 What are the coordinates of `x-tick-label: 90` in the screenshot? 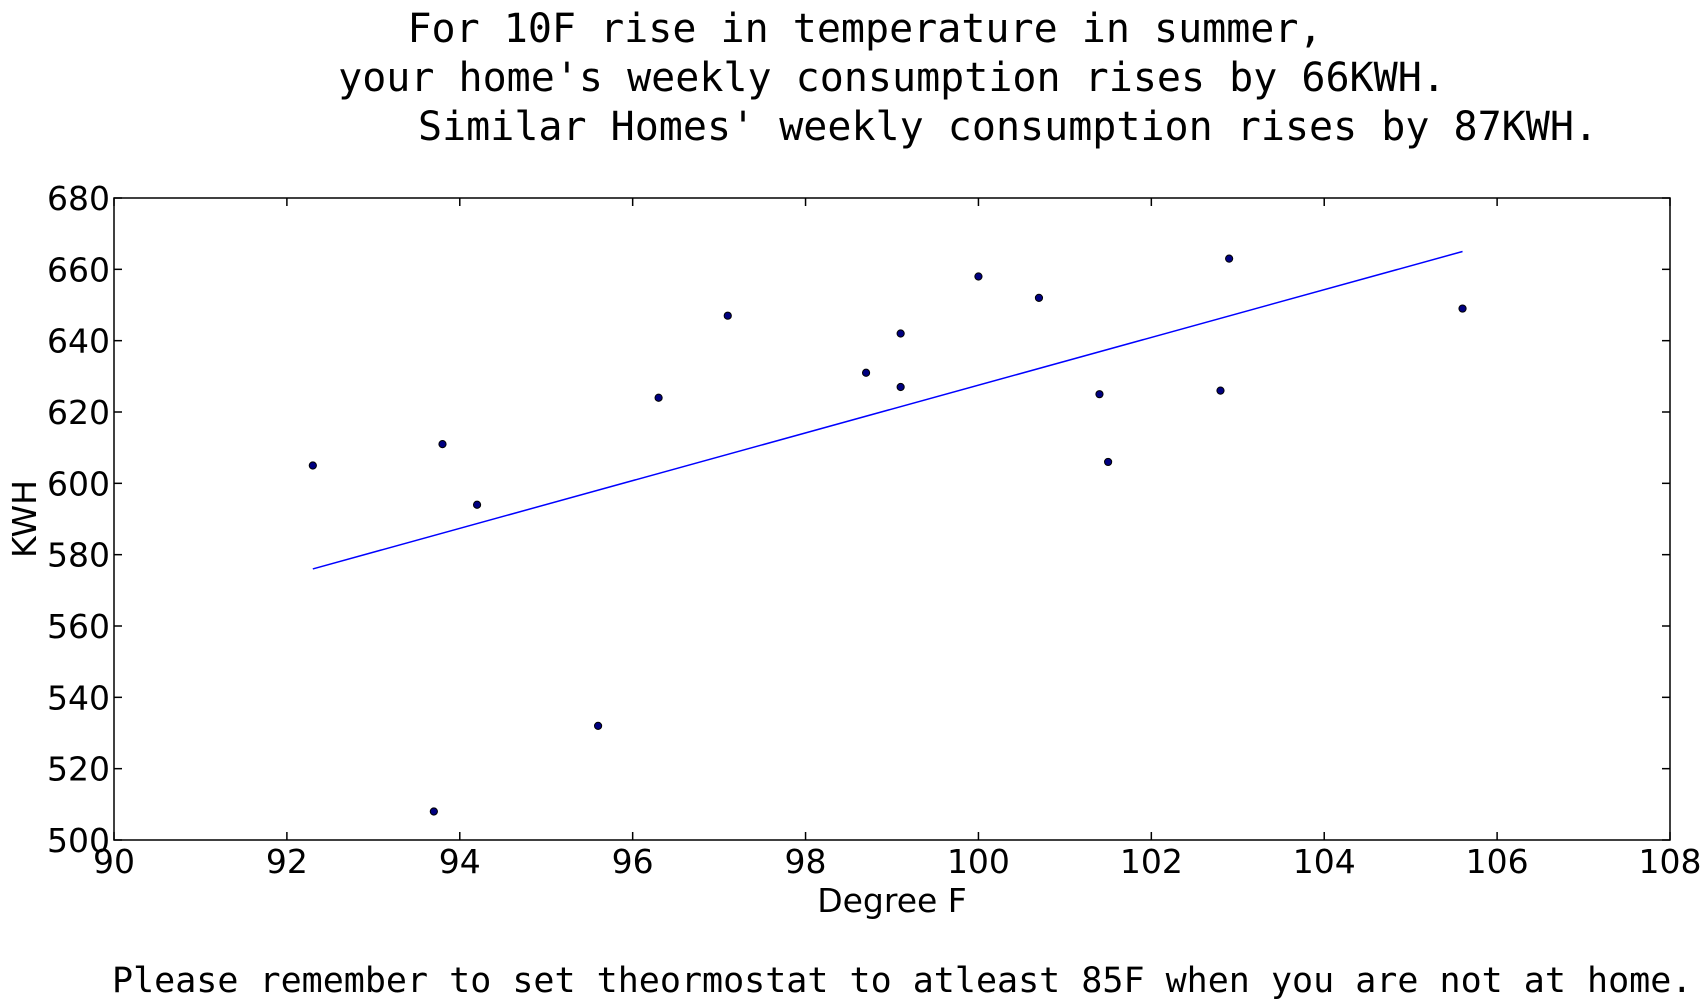 It's located at (114, 861).